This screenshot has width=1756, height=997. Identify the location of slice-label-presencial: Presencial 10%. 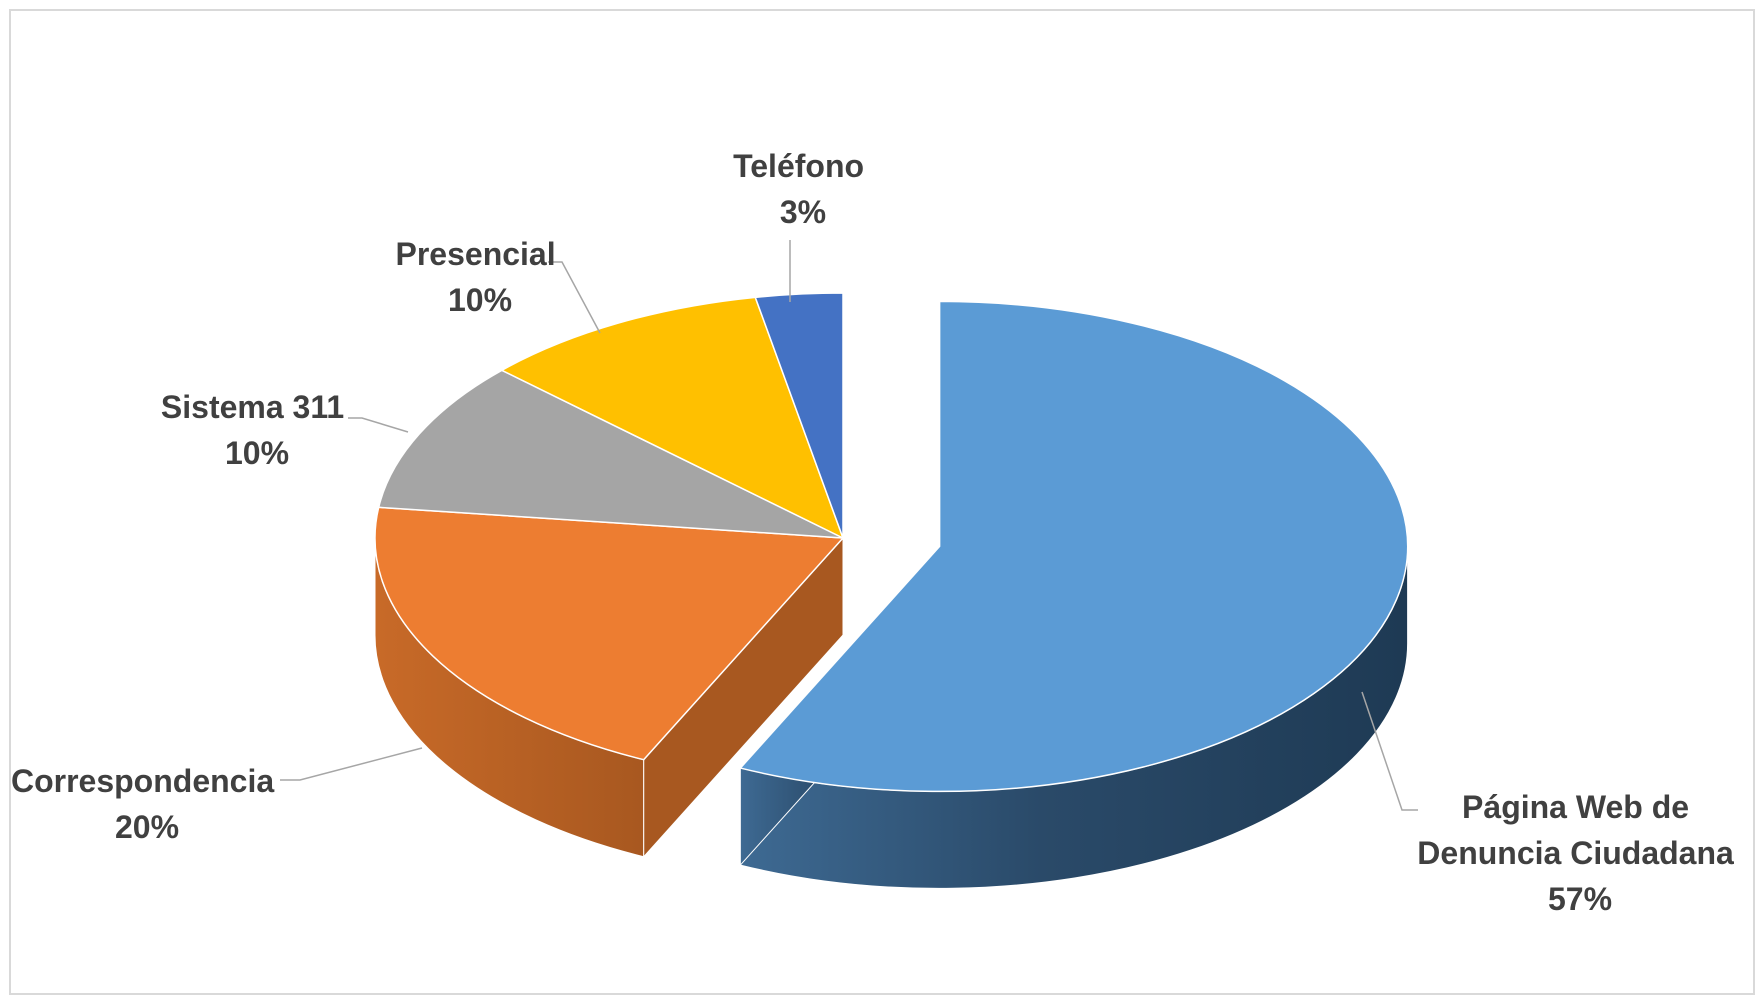
(480, 277).